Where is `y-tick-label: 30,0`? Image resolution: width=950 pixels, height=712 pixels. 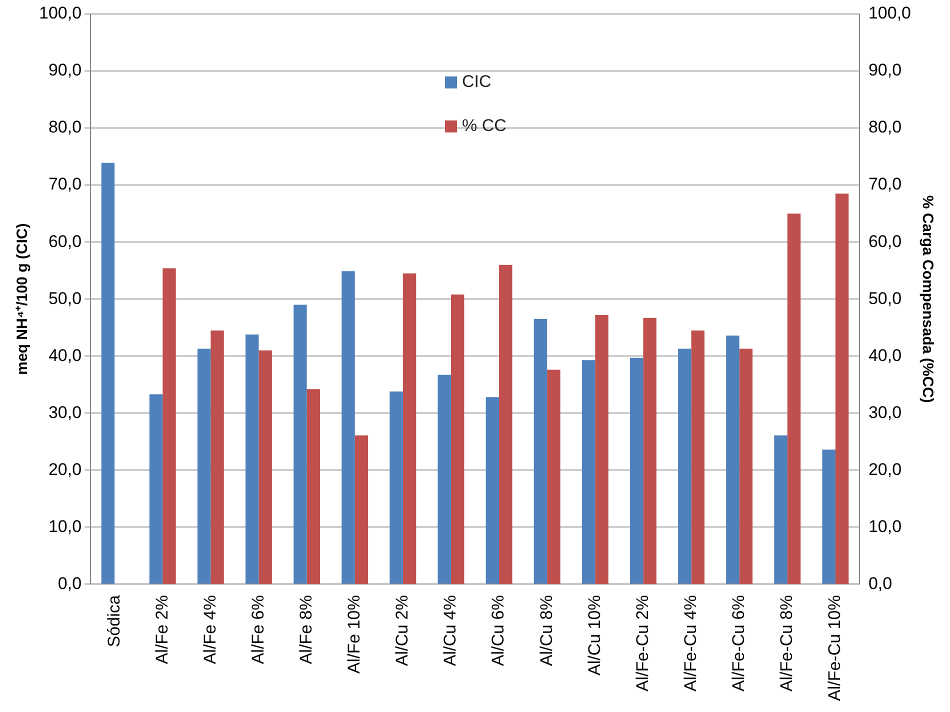 y-tick-label: 30,0 is located at coordinates (65, 412).